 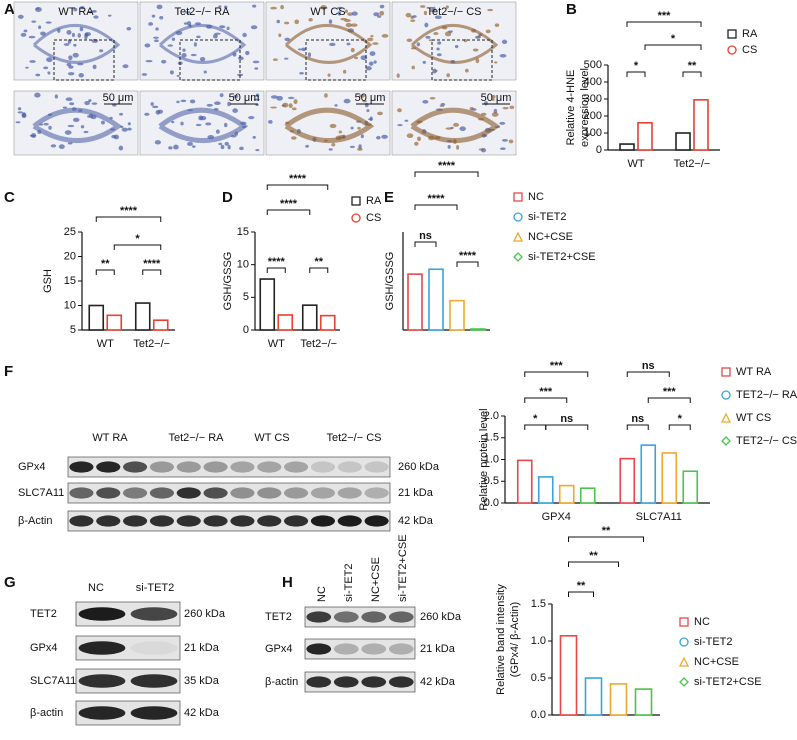 I want to click on y-tick-label: 10, so click(x=70, y=305).